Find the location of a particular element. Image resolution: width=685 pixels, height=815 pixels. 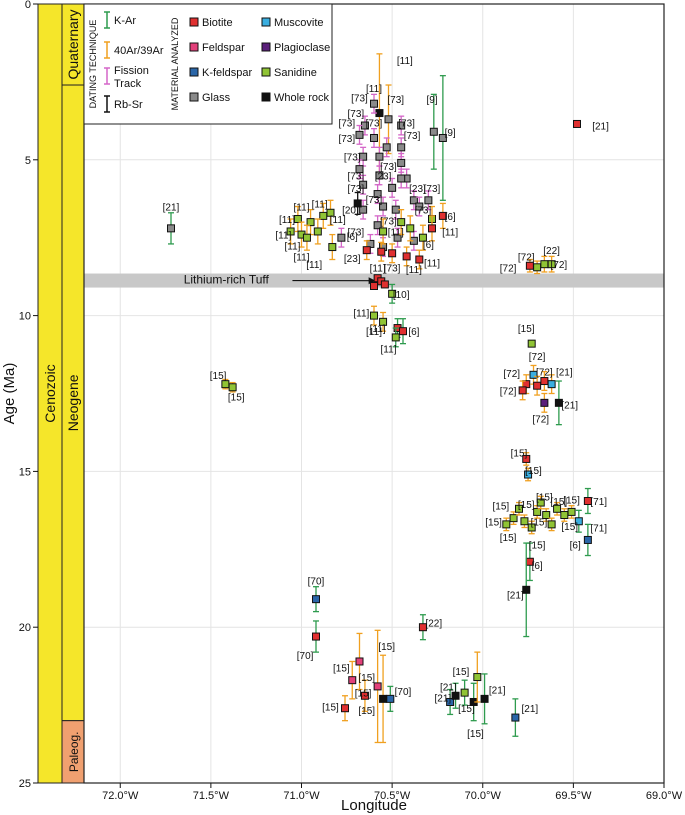

x-tick-label: 69.0°W is located at coordinates (664, 796).